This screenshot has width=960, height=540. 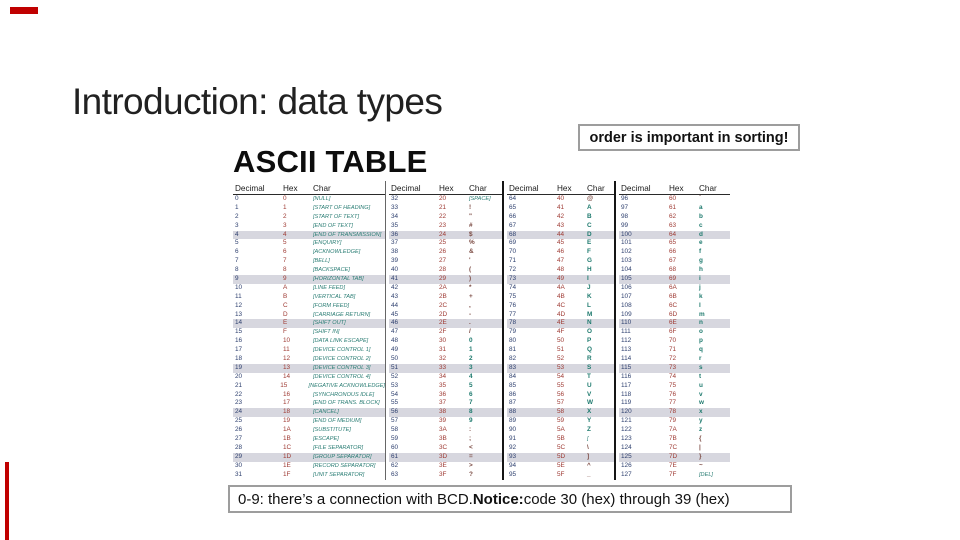 What do you see at coordinates (470, 279) in the screenshot?
I see `char-value: )` at bounding box center [470, 279].